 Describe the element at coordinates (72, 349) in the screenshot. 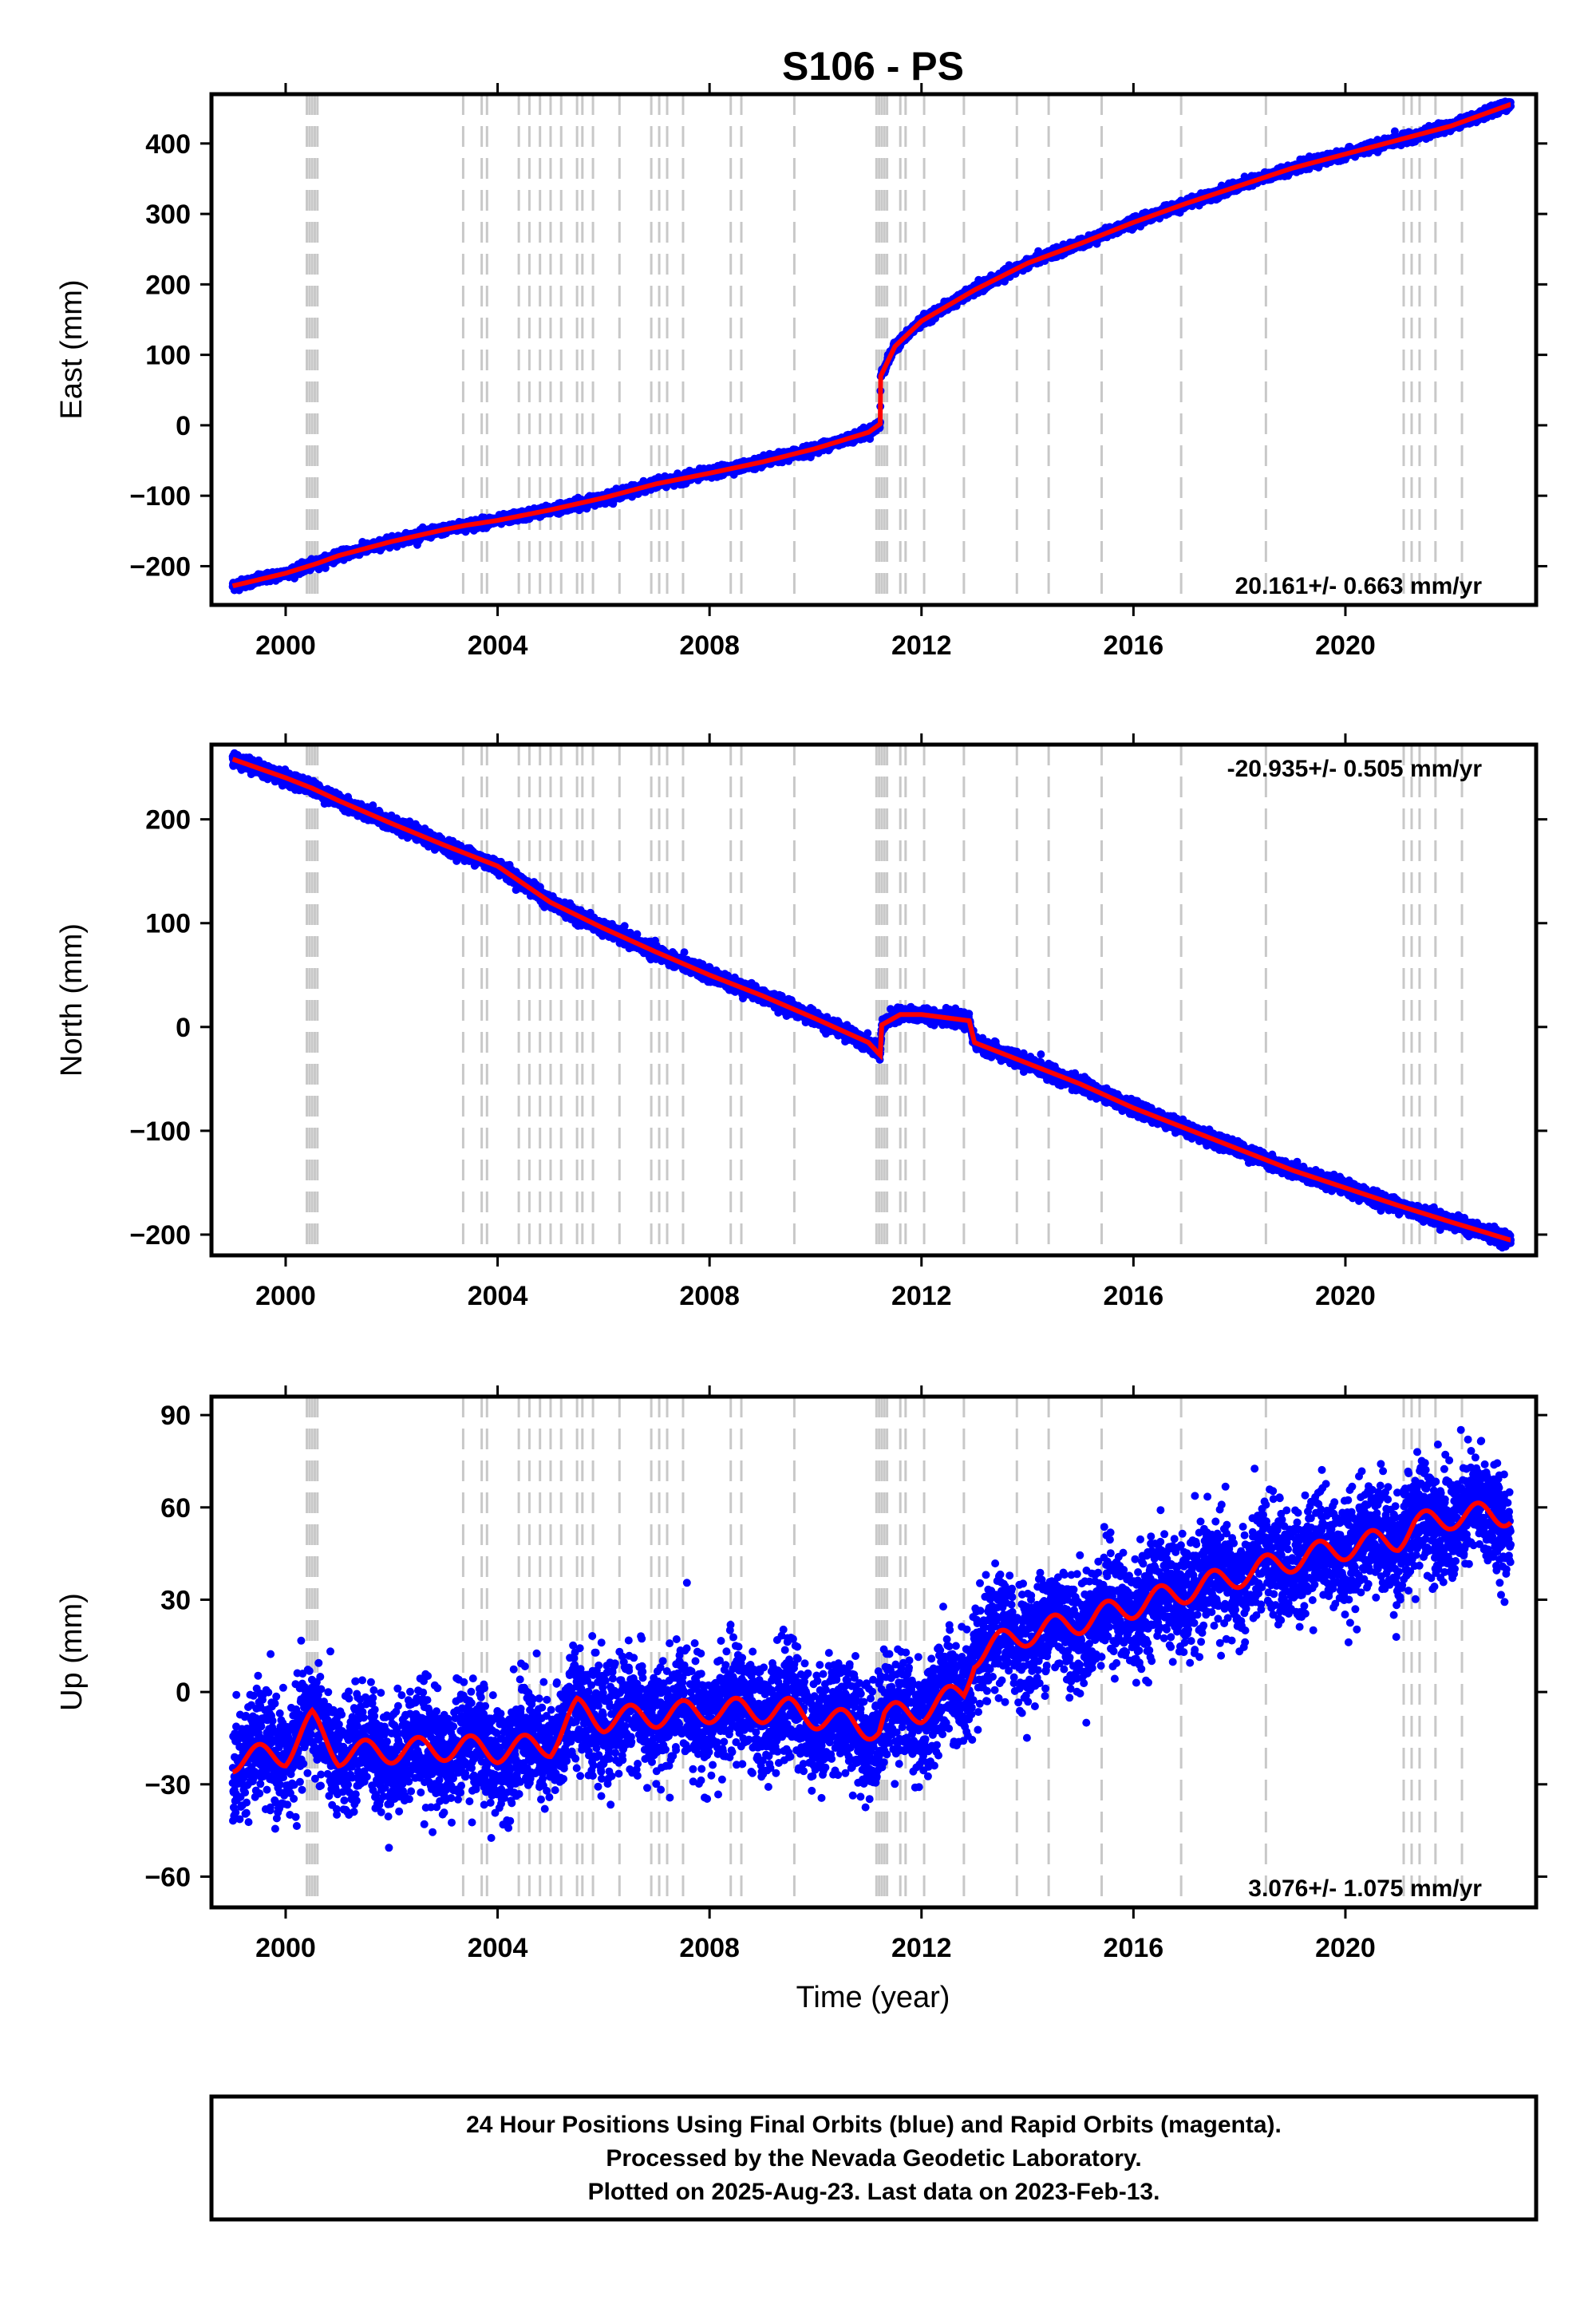

I see `y-axis-title: East (mm)` at that location.